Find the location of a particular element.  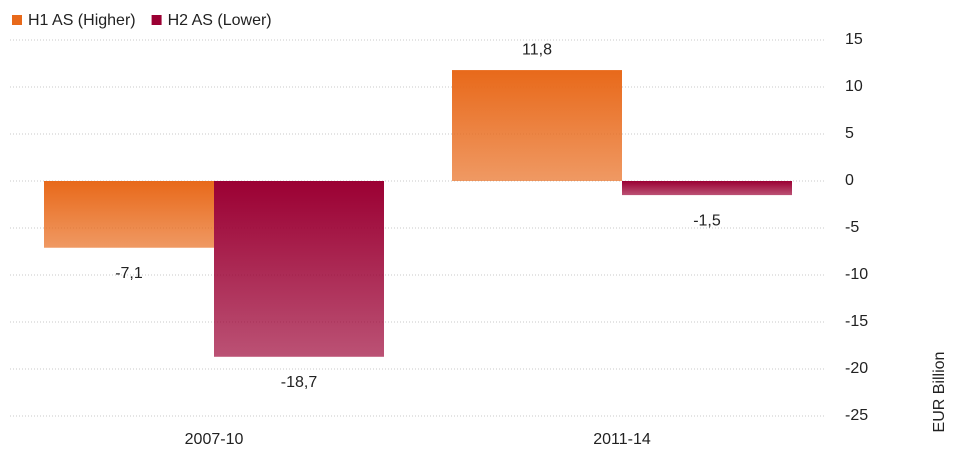

data-label: -18,7 is located at coordinates (299, 382).